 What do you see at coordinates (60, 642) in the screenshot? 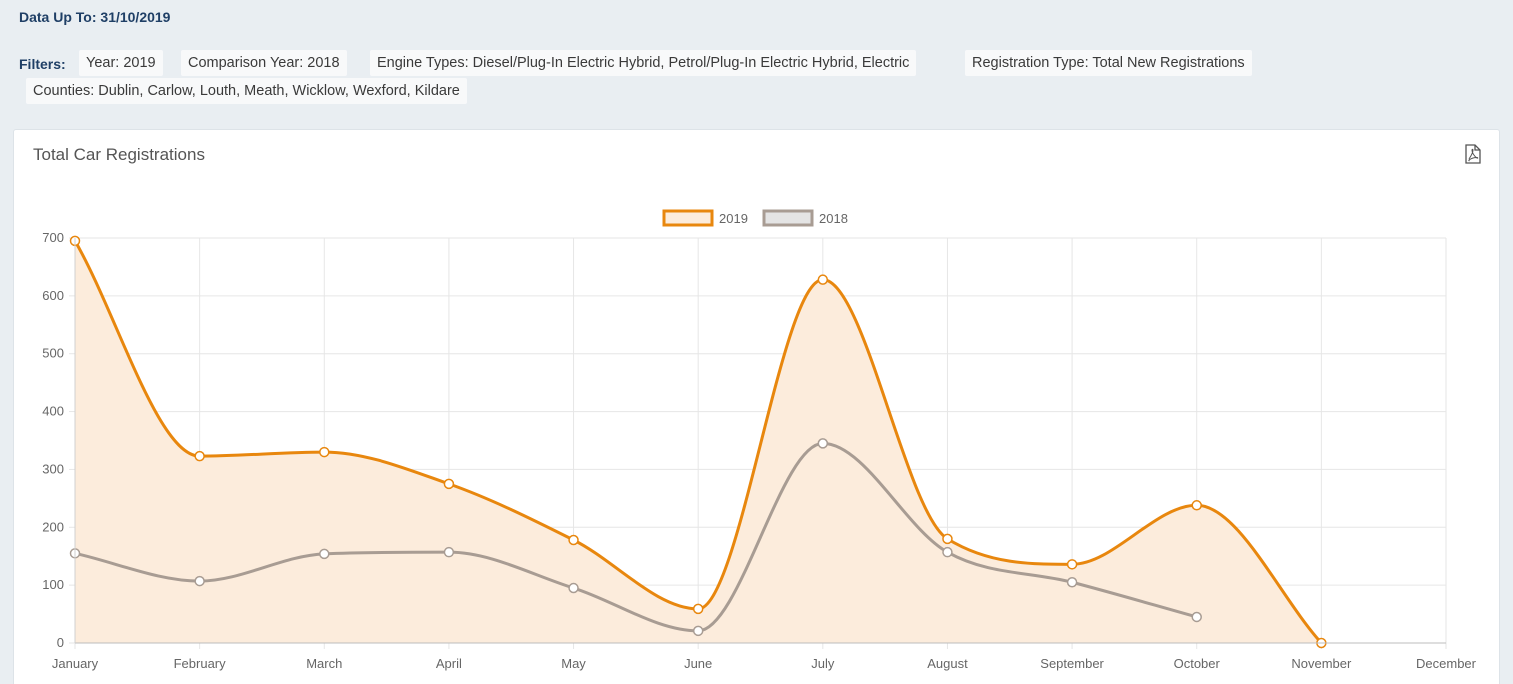
I see `y-tick-label: 0` at bounding box center [60, 642].